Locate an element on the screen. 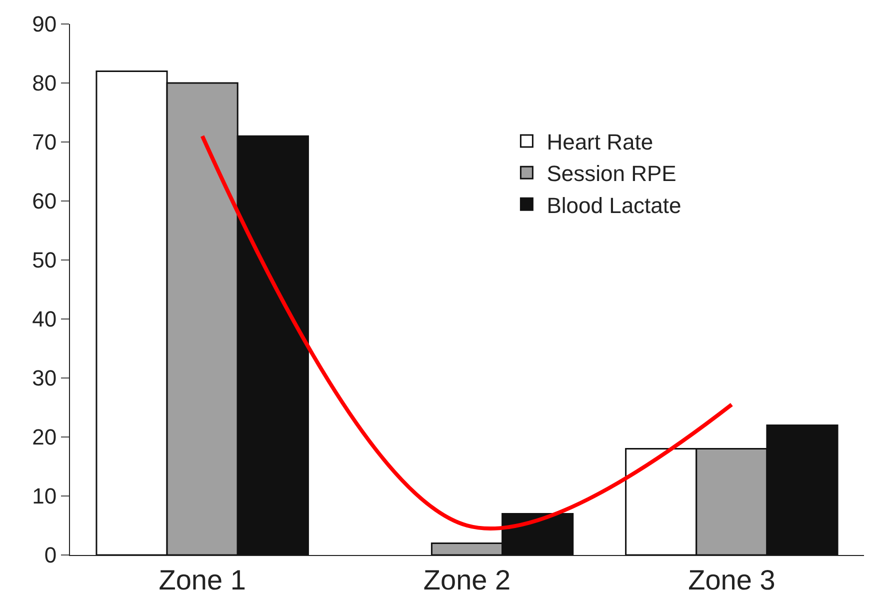  y-tick-label: 70 is located at coordinates (44, 142).